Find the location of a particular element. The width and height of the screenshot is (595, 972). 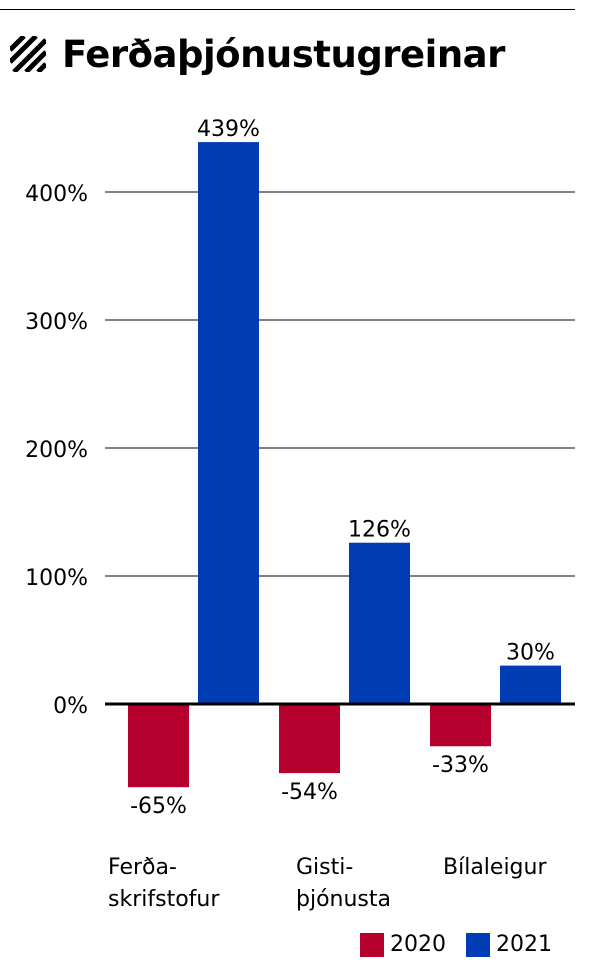

y-tick-label: 300% is located at coordinates (56, 322).